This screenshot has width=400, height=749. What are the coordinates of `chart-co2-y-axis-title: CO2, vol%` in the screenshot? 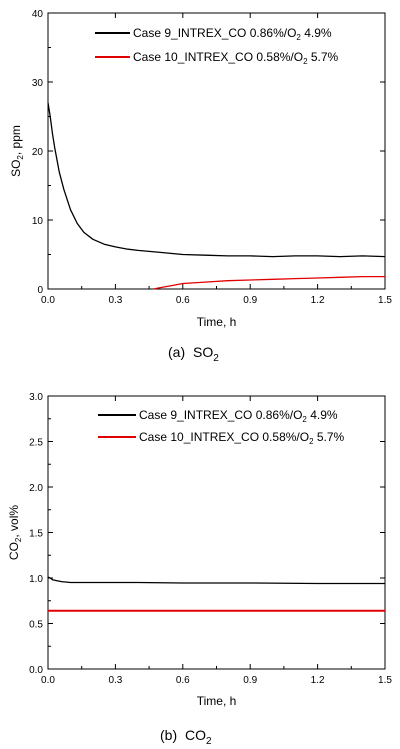 It's located at (15, 532).